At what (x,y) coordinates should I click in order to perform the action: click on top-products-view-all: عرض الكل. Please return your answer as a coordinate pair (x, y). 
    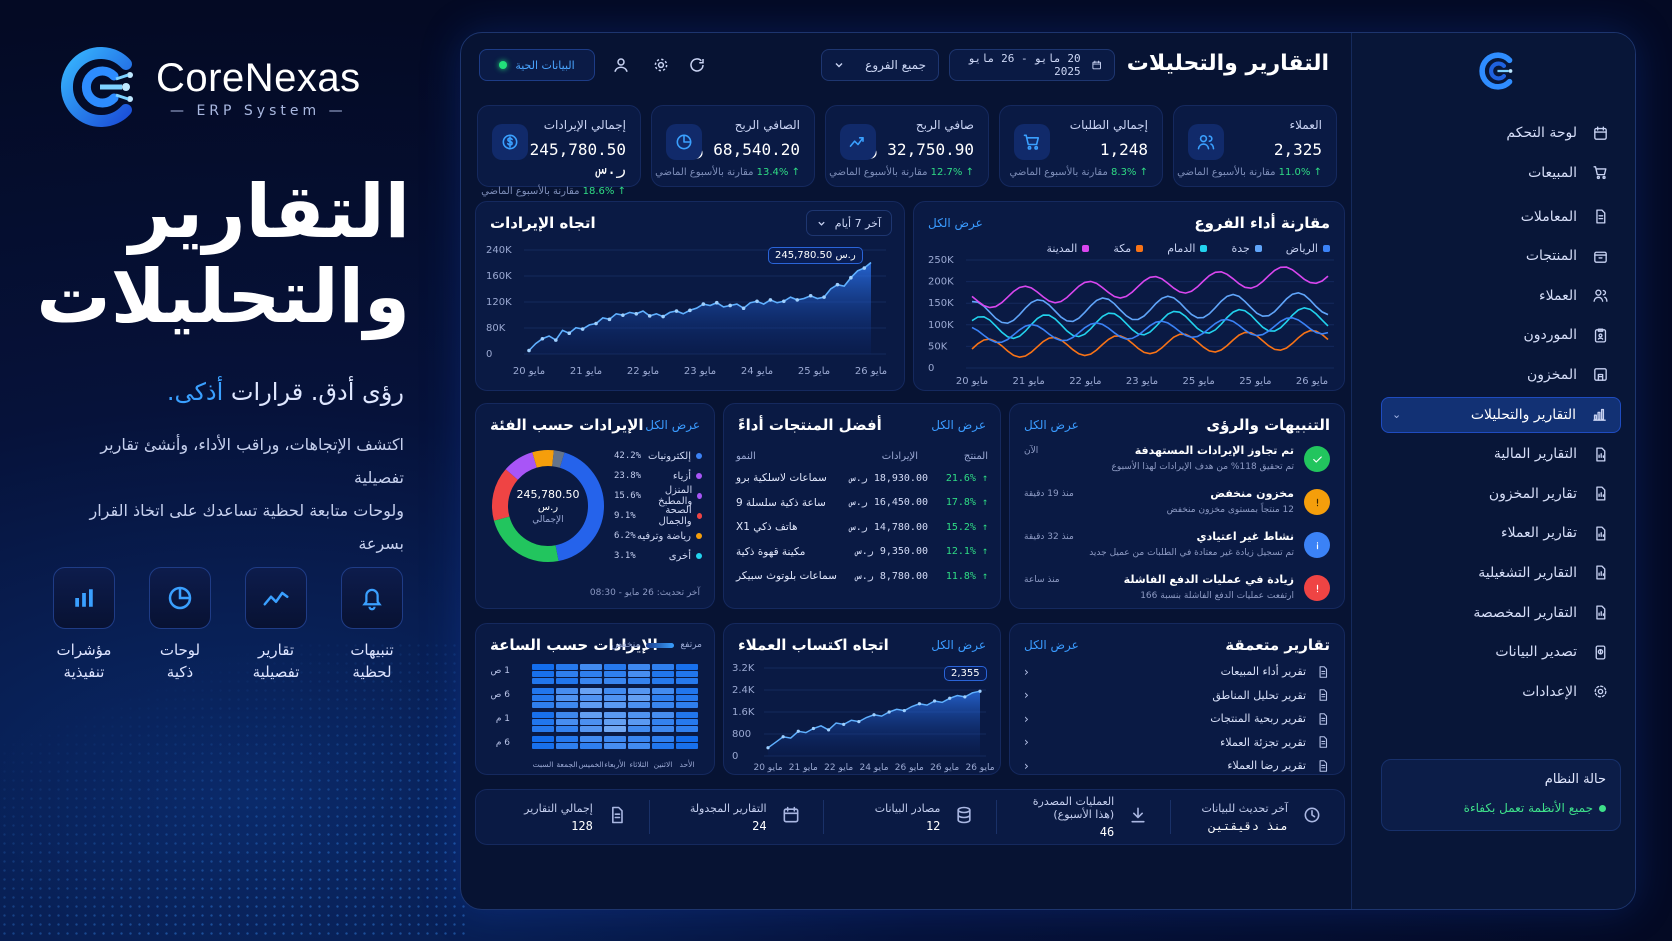
    Looking at the image, I should click on (958, 425).